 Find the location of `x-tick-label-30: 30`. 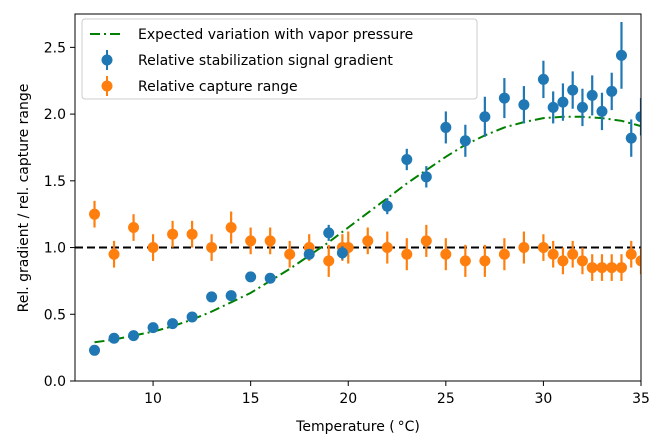

x-tick-label-30: 30 is located at coordinates (543, 399).